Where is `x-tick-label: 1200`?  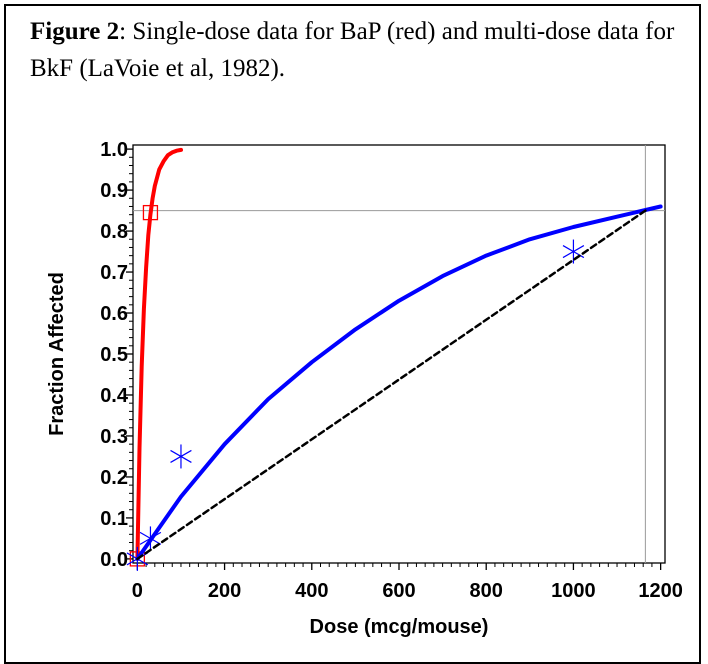
x-tick-label: 1200 is located at coordinates (660, 591).